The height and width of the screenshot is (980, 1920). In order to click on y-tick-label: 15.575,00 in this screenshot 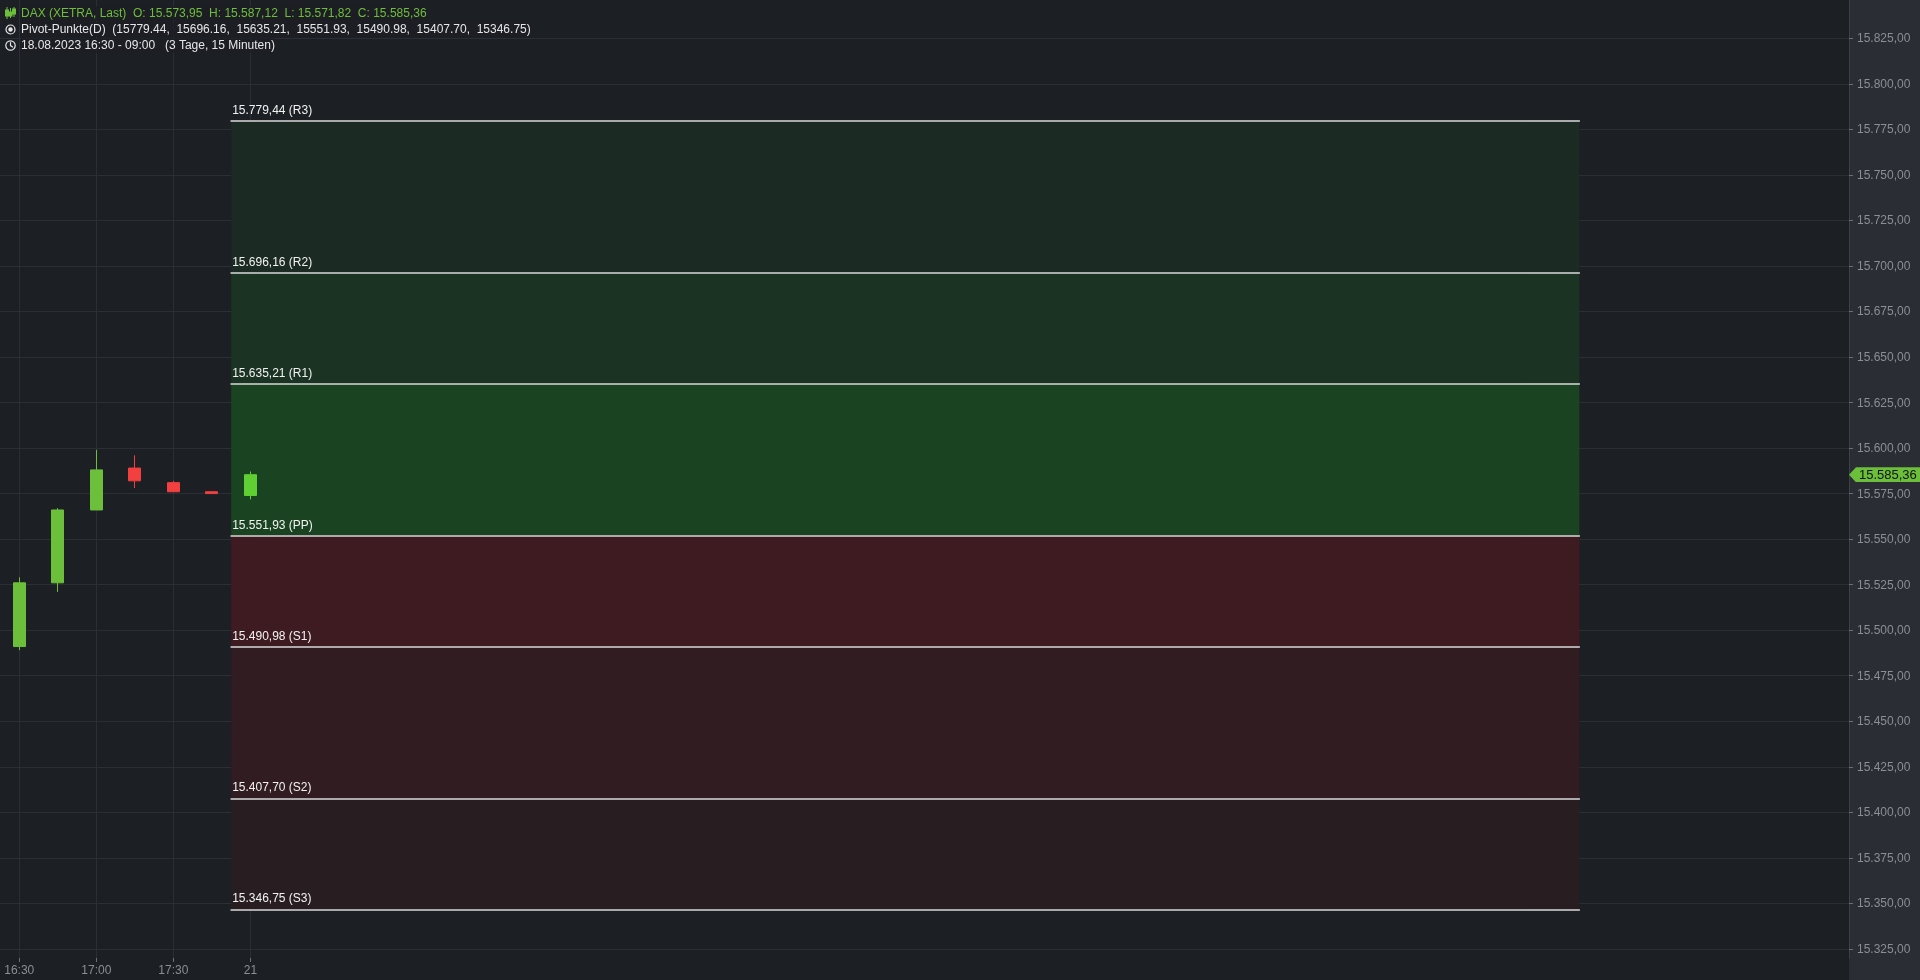, I will do `click(1884, 493)`.